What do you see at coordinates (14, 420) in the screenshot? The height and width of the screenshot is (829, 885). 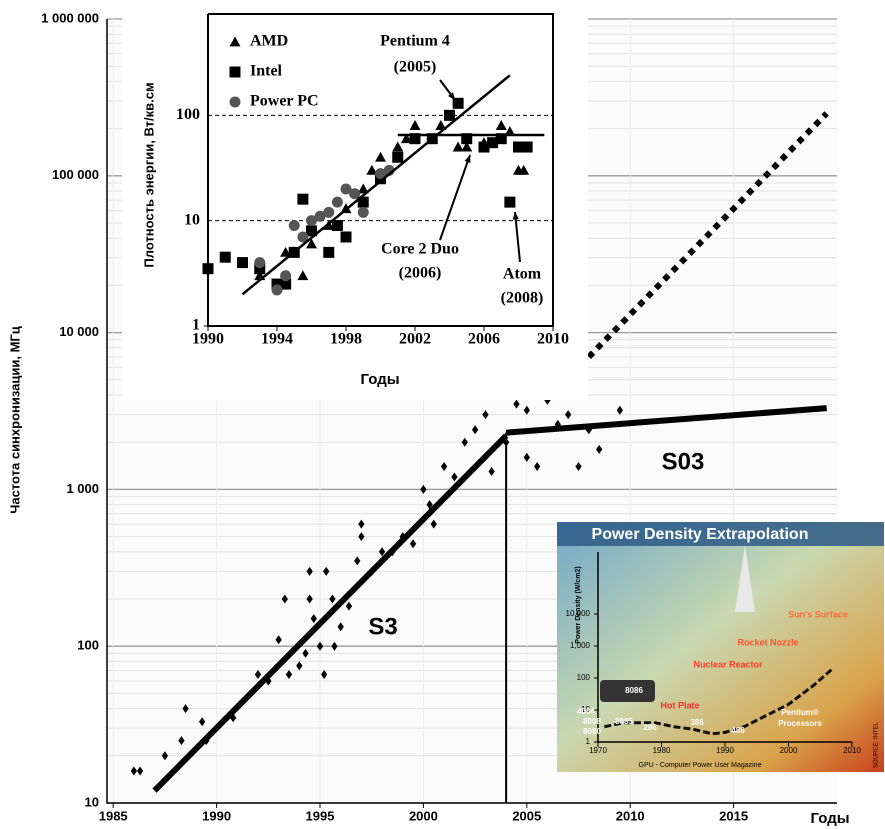 I see `y-axis-label: Частота синхронизации, МГц` at bounding box center [14, 420].